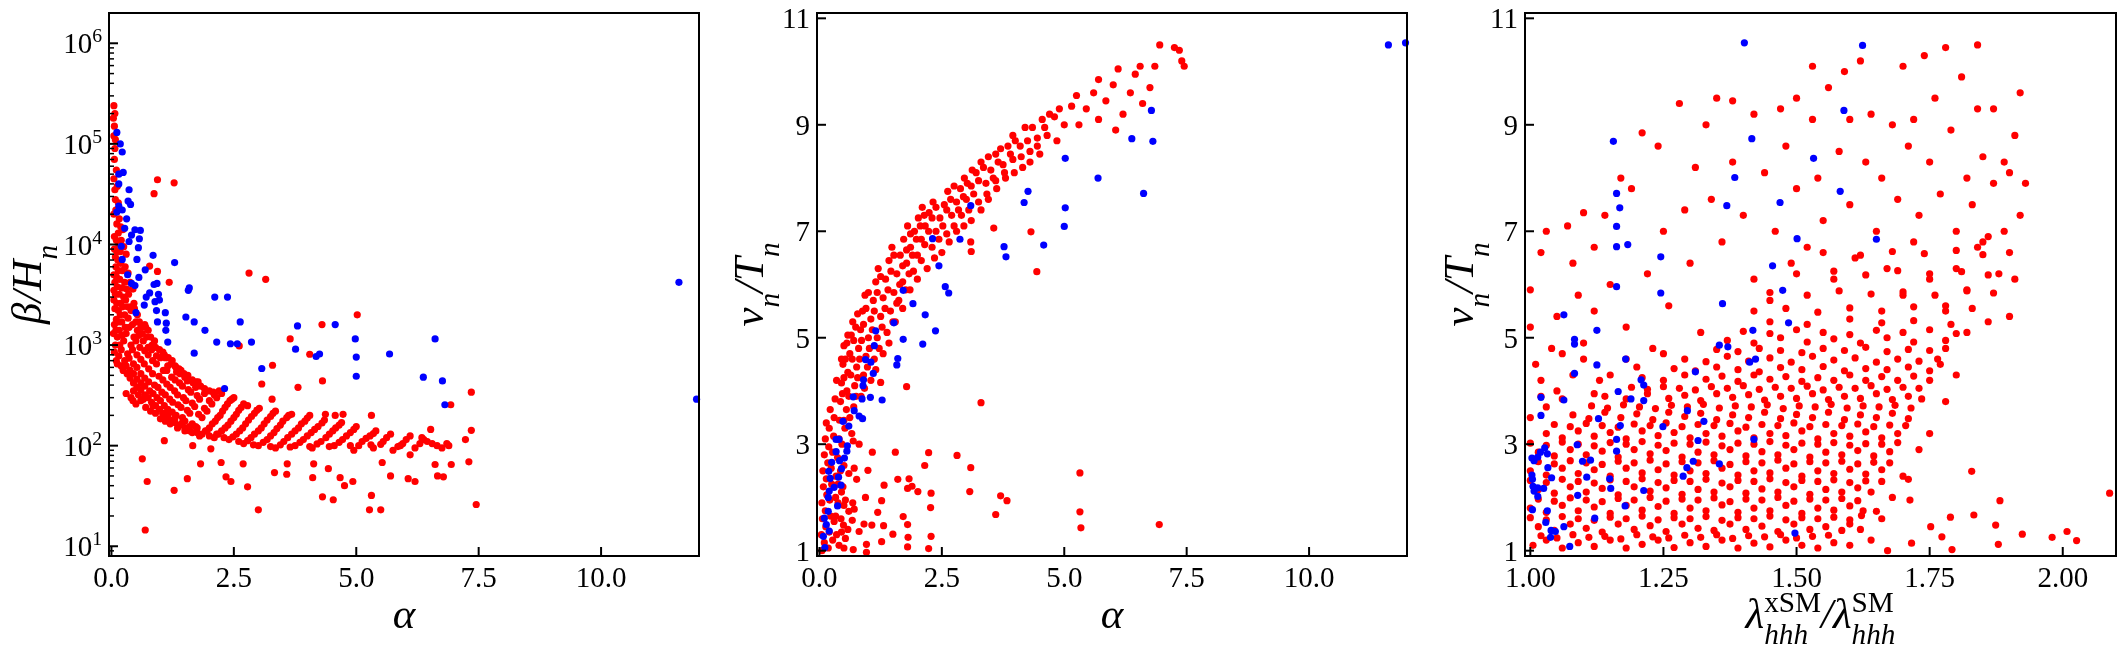 This screenshot has height=653, width=2123. Describe the element at coordinates (83, 42) in the screenshot. I see `y-tick-label: 10$^{6}$` at that location.